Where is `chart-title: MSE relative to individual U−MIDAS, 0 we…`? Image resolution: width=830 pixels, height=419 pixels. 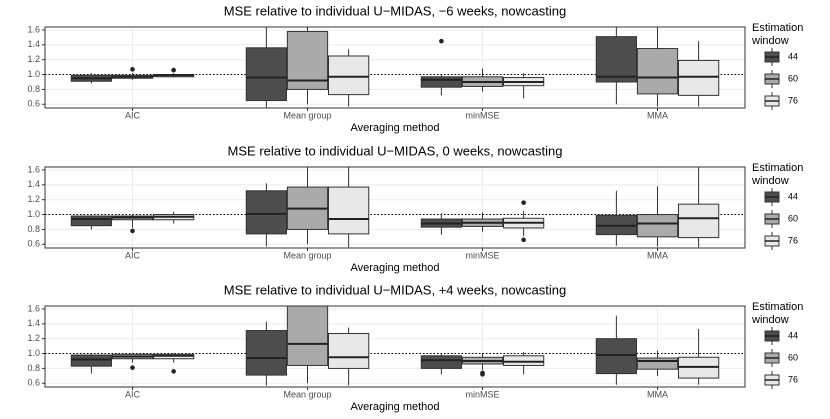
chart-title: MSE relative to individual U−MIDAS, 0 we… is located at coordinates (395, 150).